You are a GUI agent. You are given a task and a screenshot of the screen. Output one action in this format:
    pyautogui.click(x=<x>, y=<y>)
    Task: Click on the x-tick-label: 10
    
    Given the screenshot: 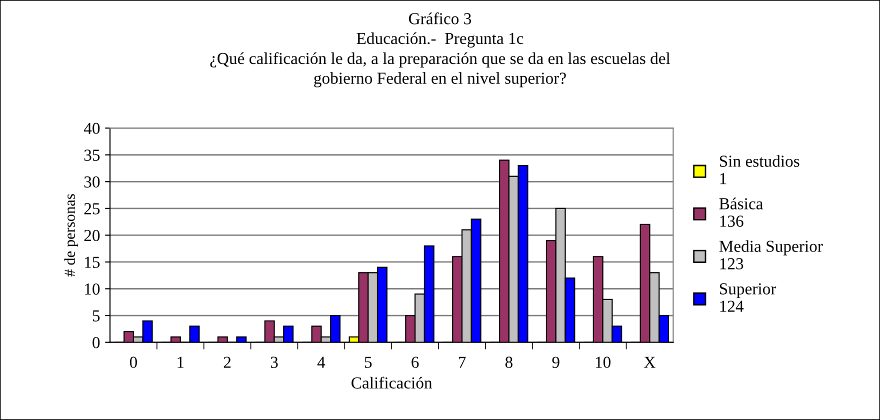 What is the action you would take?
    pyautogui.click(x=603, y=362)
    